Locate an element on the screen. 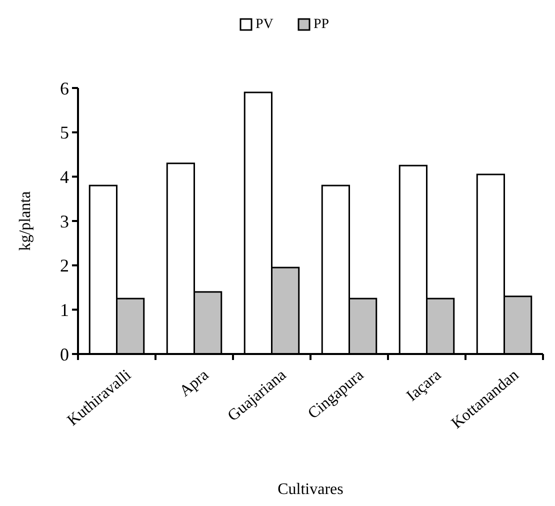 The width and height of the screenshot is (555, 506). legend-label: PV is located at coordinates (265, 24).